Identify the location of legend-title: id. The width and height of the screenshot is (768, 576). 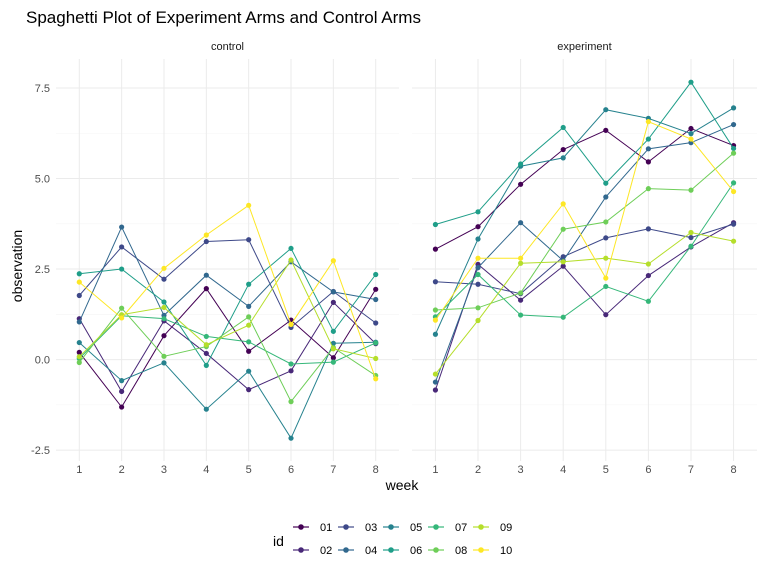
(278, 541).